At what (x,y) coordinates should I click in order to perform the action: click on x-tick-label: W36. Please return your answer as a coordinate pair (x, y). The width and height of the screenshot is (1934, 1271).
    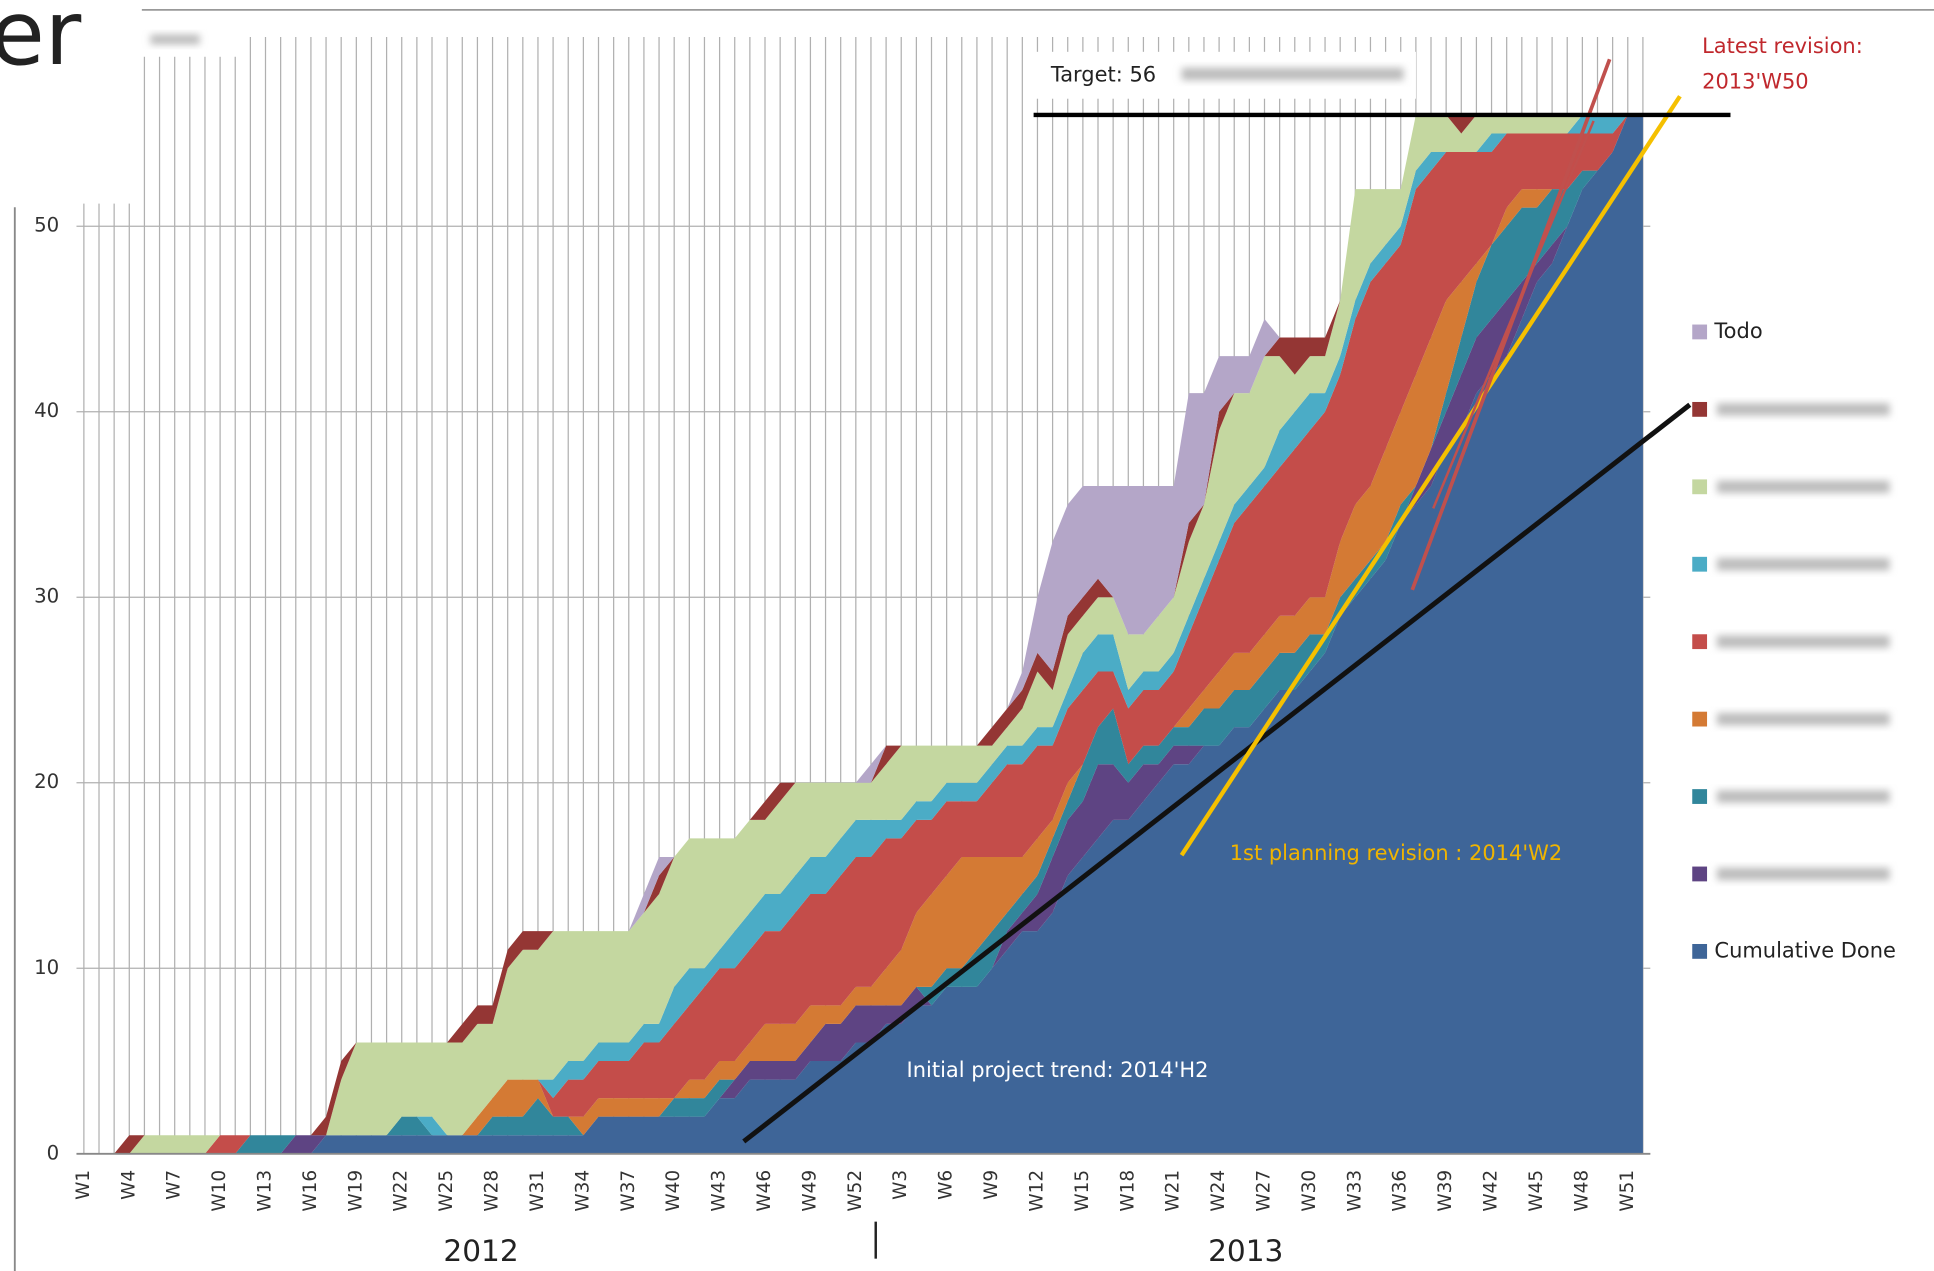
    Looking at the image, I should click on (1400, 1191).